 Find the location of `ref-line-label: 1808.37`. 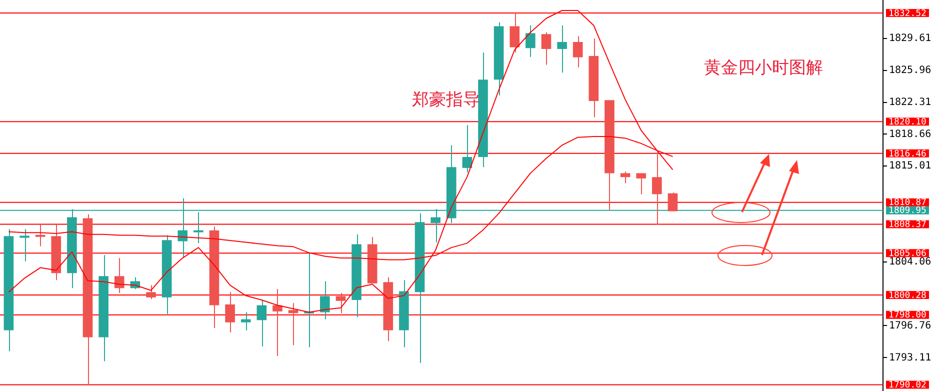

ref-line-label: 1808.37 is located at coordinates (907, 225).